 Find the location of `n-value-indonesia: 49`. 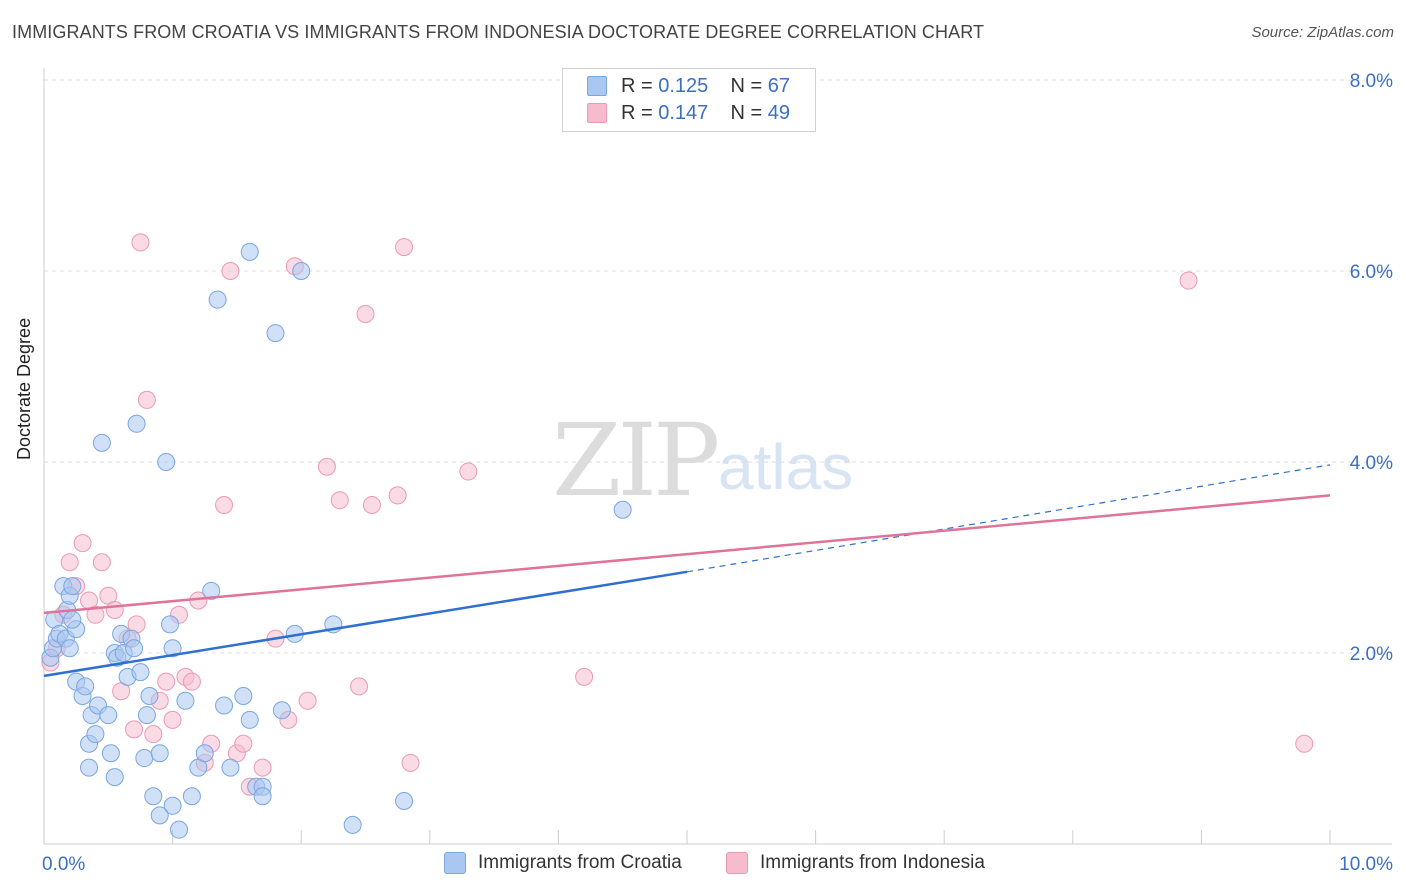

n-value-indonesia: 49 is located at coordinates (779, 112).